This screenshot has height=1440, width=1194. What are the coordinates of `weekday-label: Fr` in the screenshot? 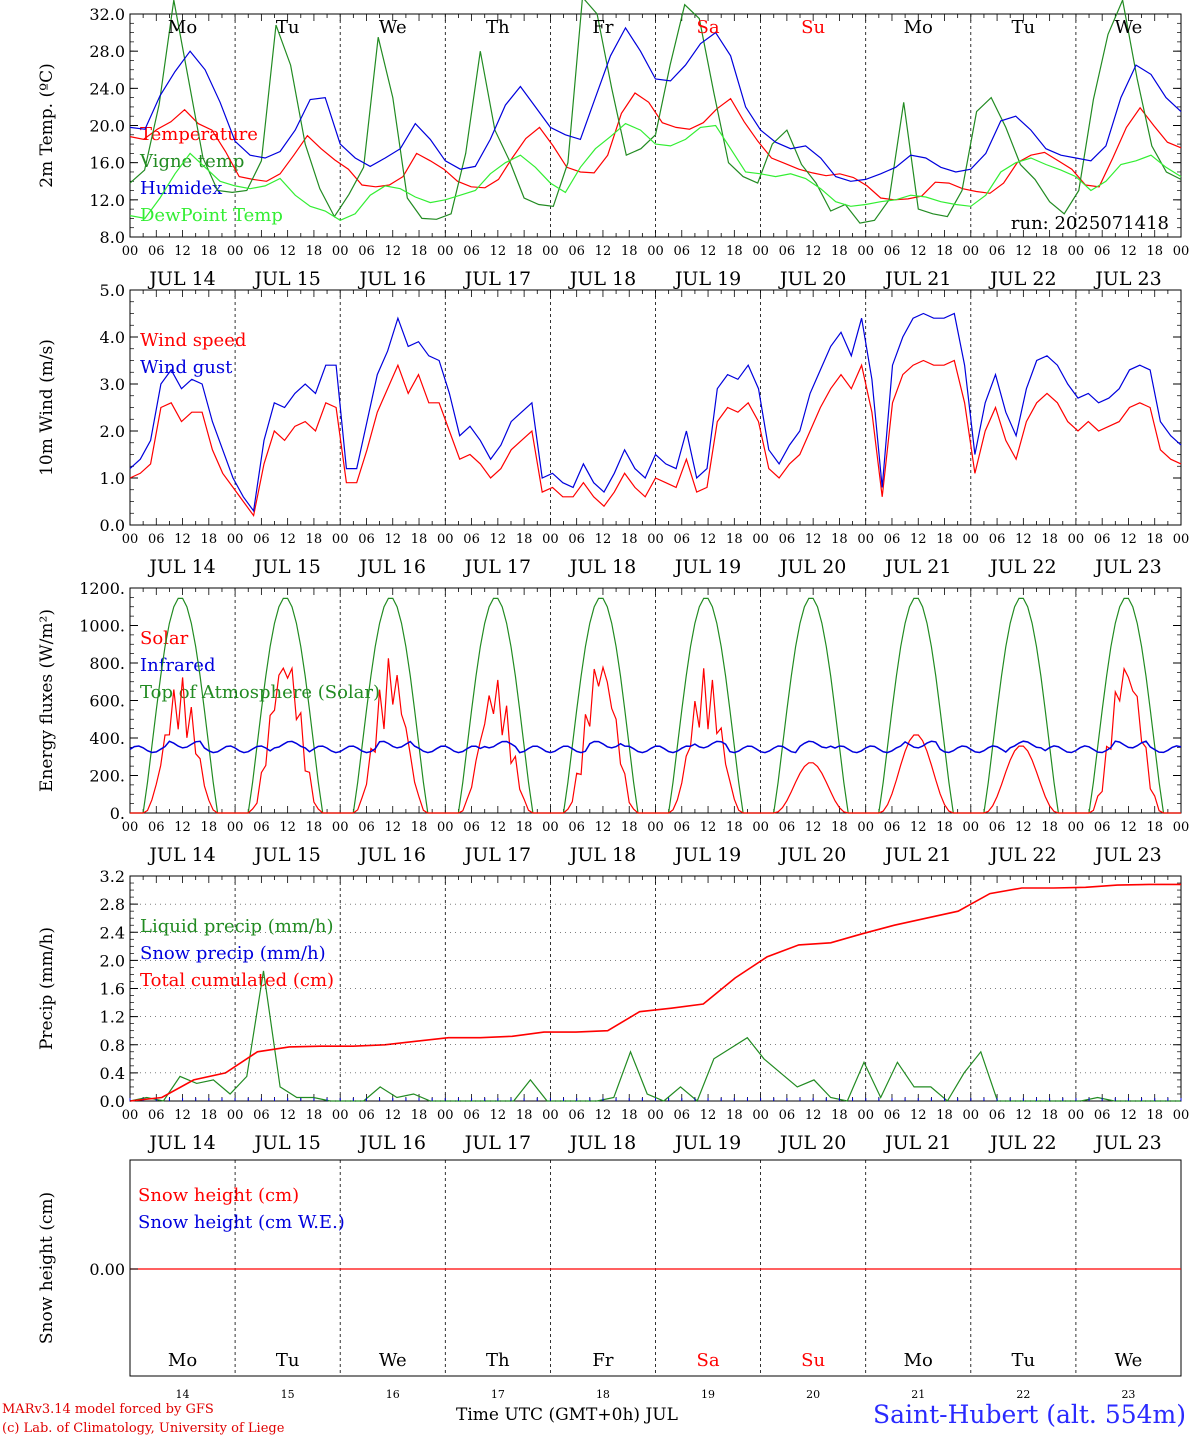 It's located at (602, 27).